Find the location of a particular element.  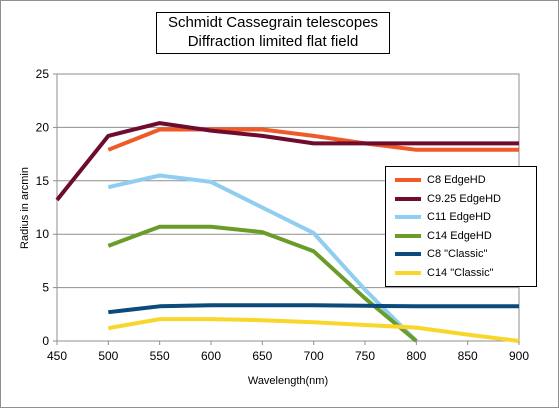

y-tick-label: 0 is located at coordinates (45, 341).